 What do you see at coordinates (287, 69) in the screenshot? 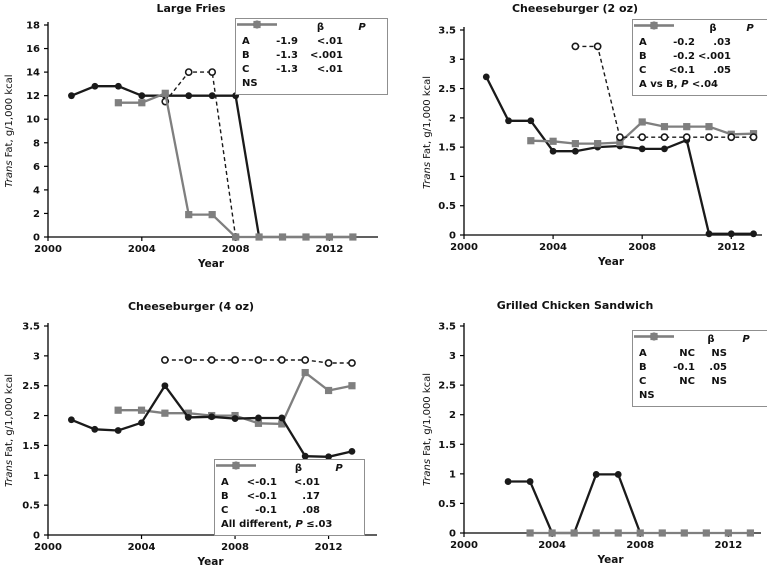
I see `legend-beta-value: -1.3` at bounding box center [287, 69].